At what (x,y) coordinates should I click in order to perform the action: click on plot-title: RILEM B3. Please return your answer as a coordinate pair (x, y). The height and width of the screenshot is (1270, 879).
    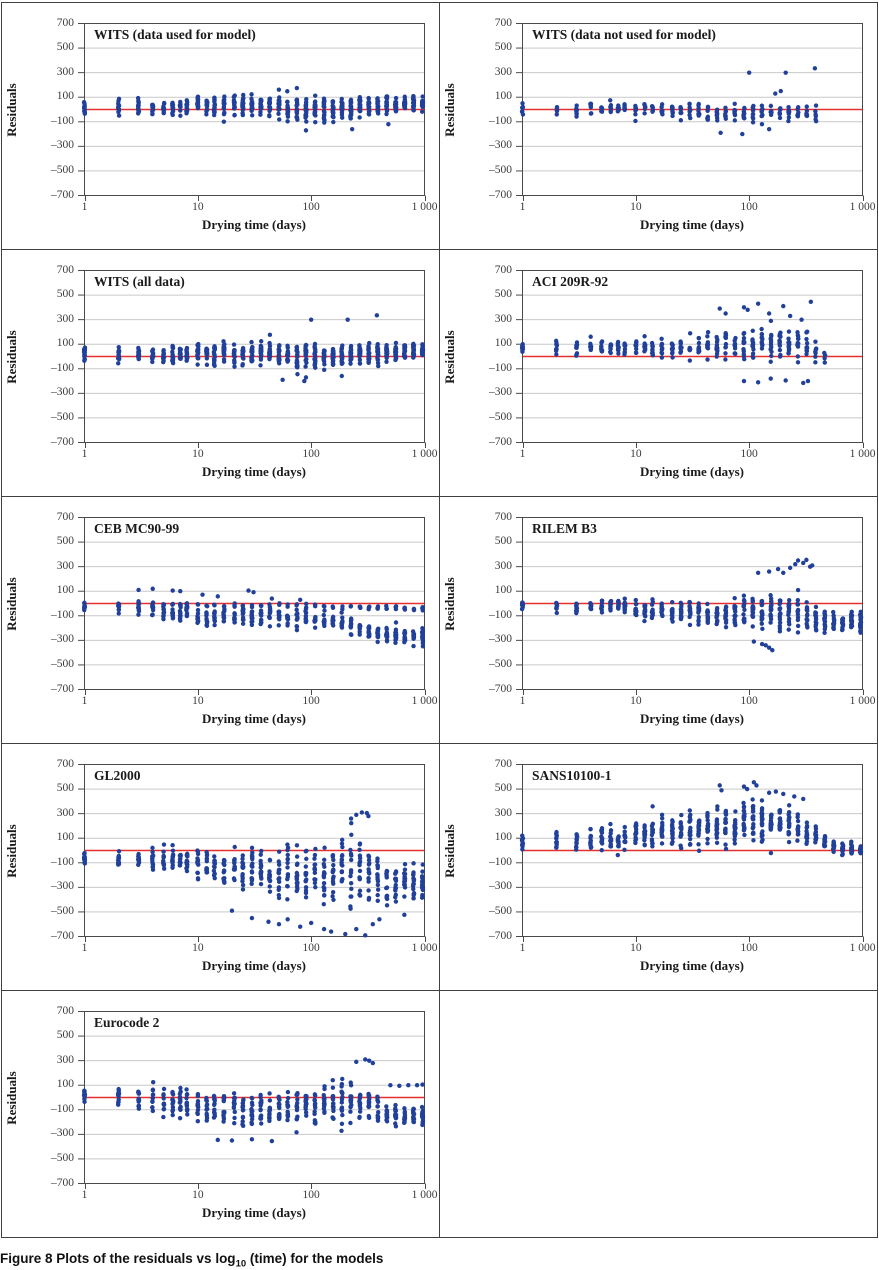
    Looking at the image, I should click on (564, 528).